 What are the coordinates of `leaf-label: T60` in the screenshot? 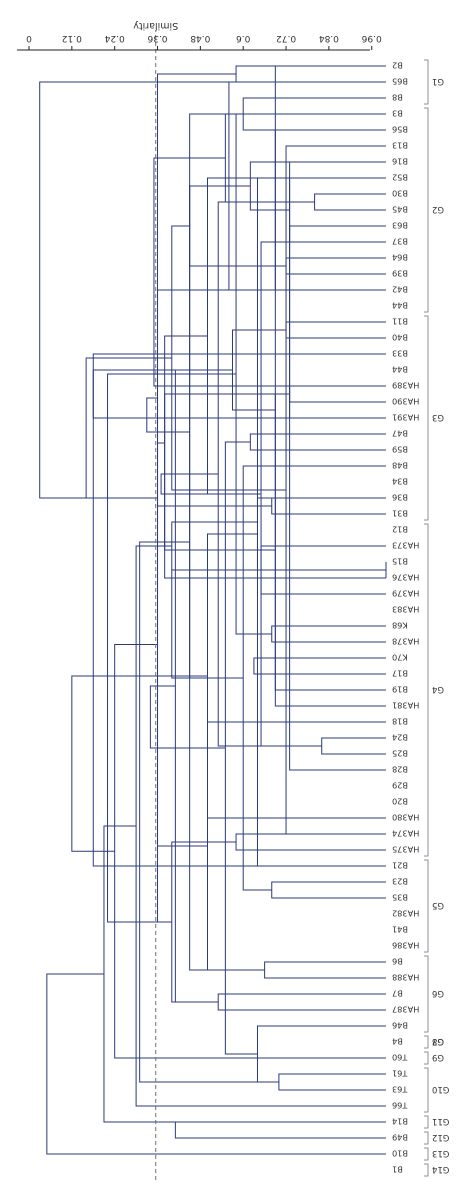 It's located at (400, 1058).